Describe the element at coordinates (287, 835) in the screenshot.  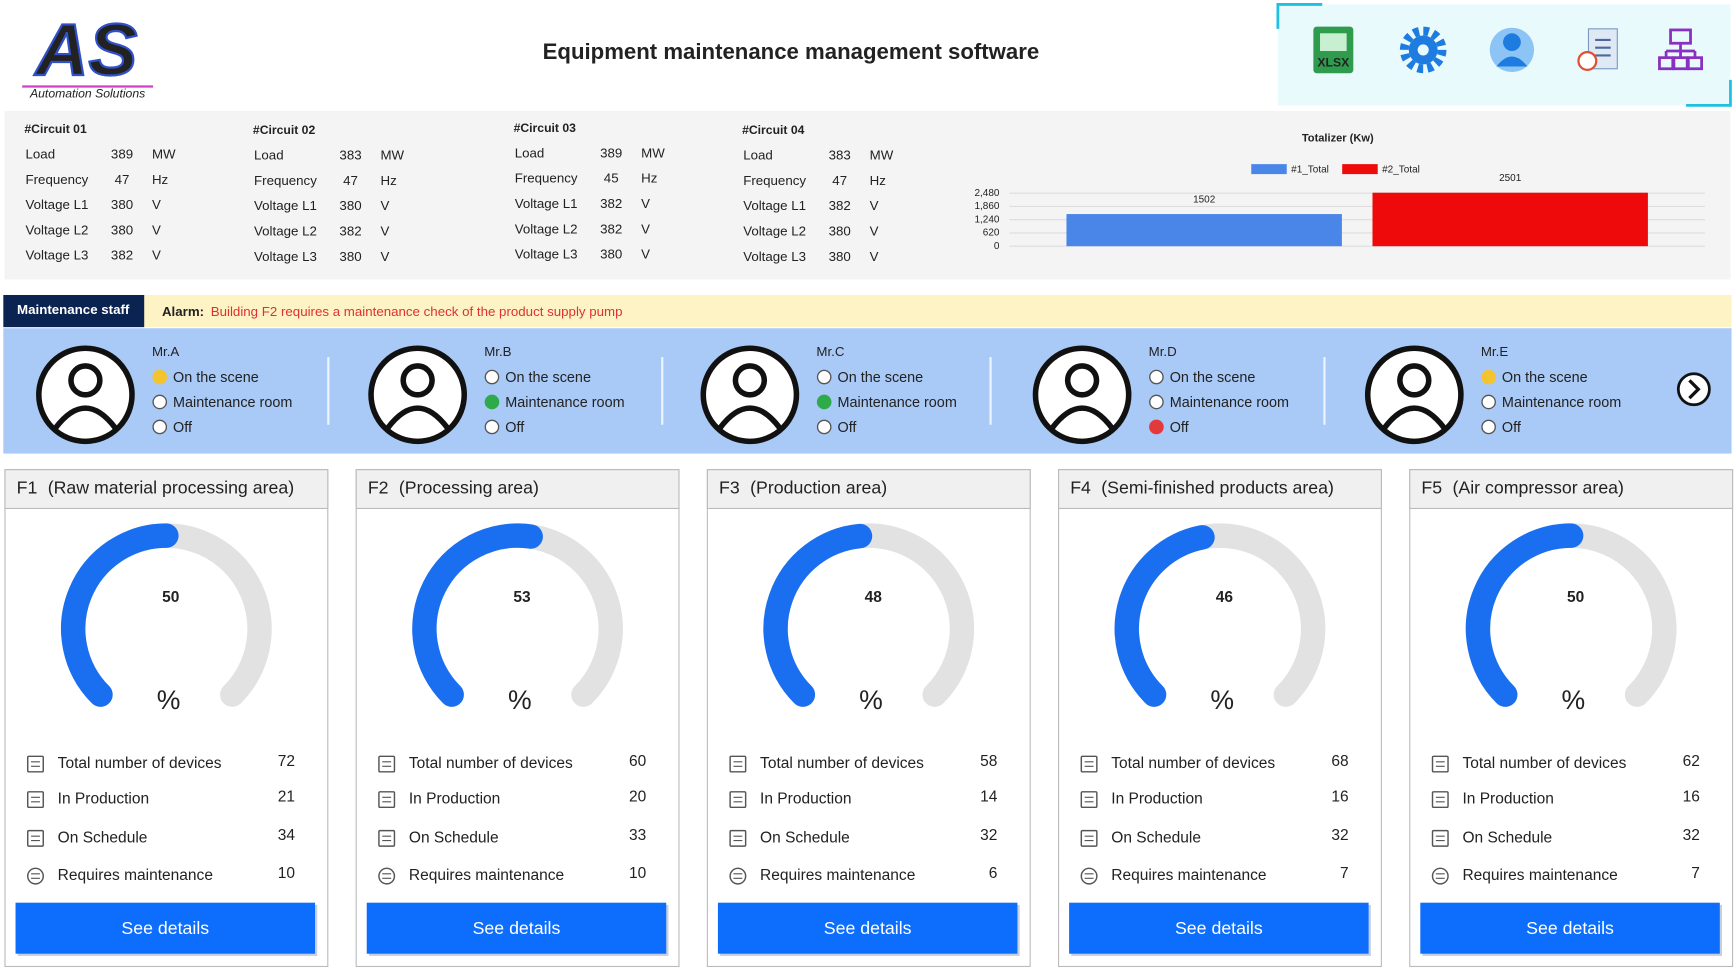
I see `stat-value: 34` at that location.